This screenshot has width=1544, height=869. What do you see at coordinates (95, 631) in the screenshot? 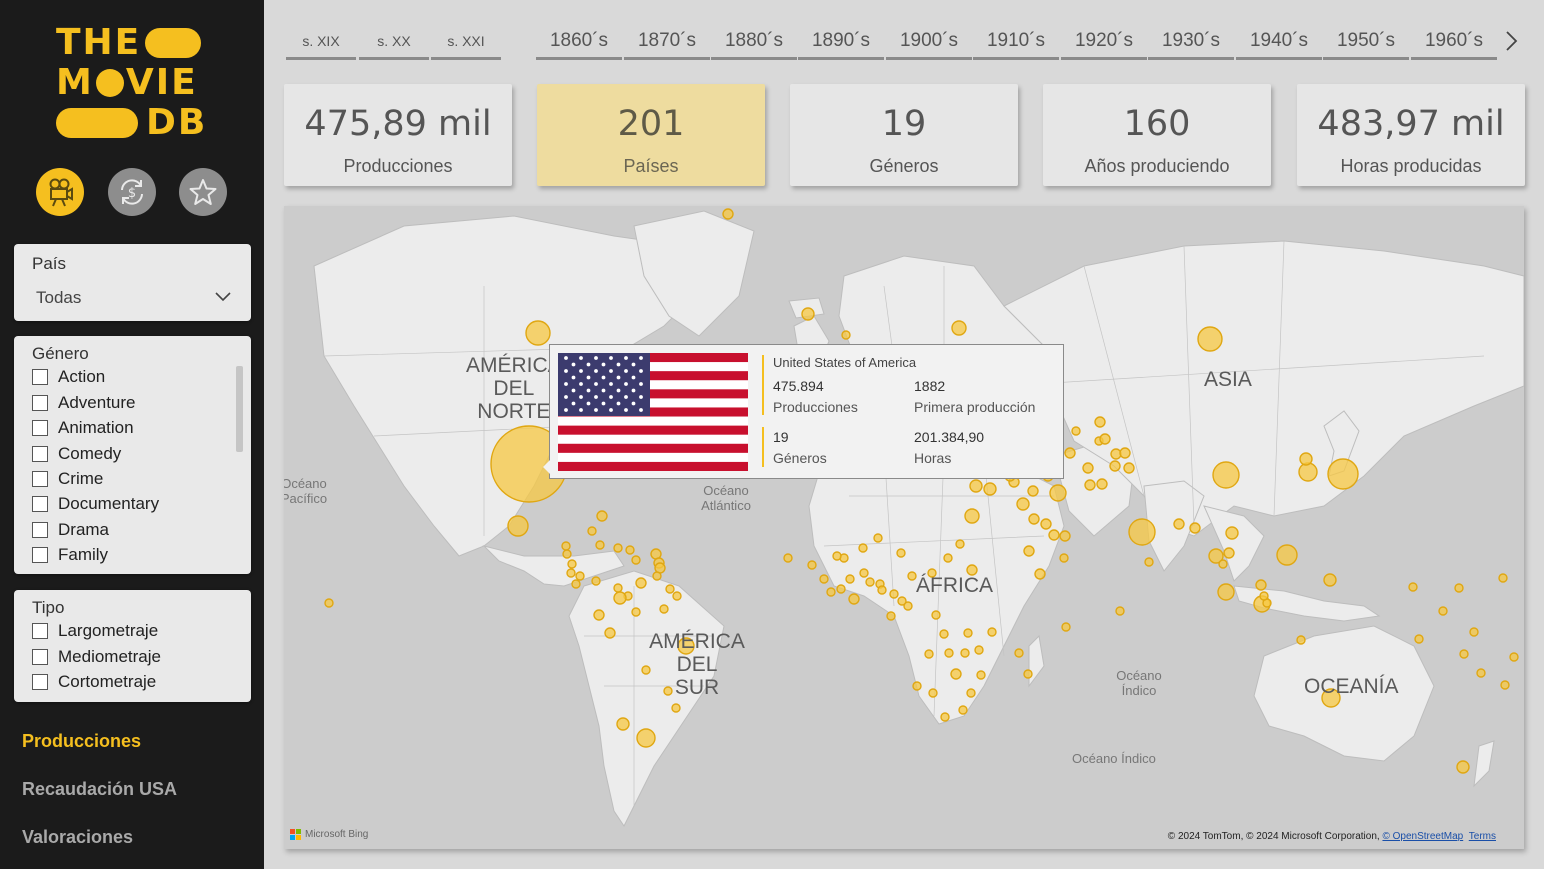
I see `type-option-feature: Largometraje` at bounding box center [95, 631].